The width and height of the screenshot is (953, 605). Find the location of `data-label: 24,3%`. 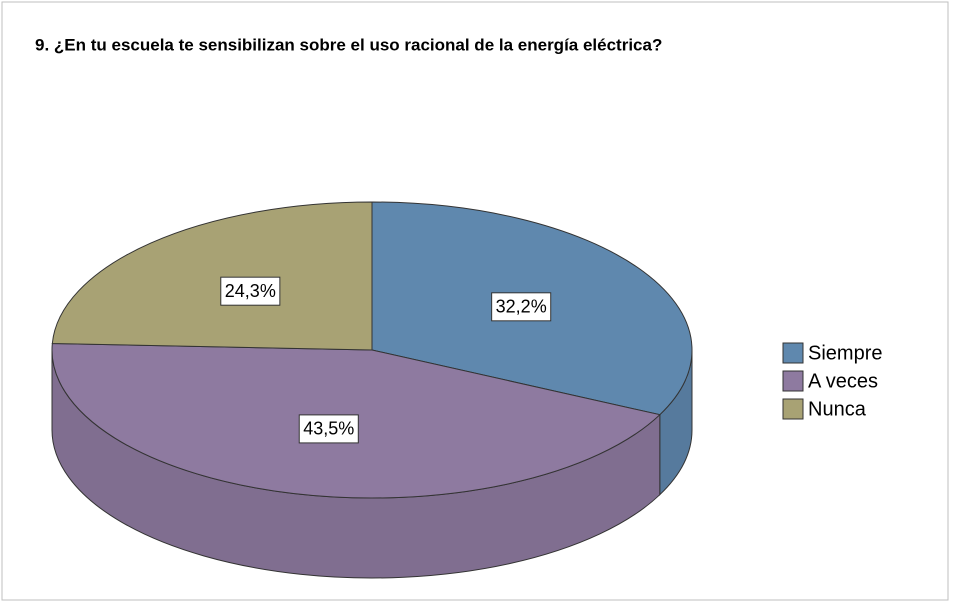

data-label: 24,3% is located at coordinates (250, 291).